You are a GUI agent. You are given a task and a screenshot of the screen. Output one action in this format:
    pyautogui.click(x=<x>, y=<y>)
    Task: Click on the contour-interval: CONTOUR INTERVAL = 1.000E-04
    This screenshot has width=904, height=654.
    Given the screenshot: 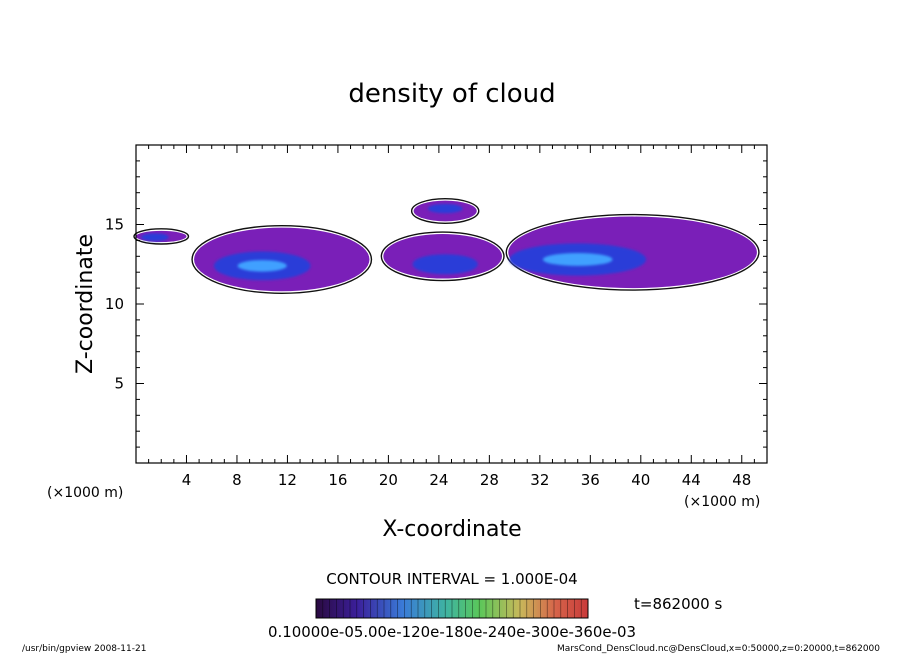 What is the action you would take?
    pyautogui.click(x=451, y=579)
    